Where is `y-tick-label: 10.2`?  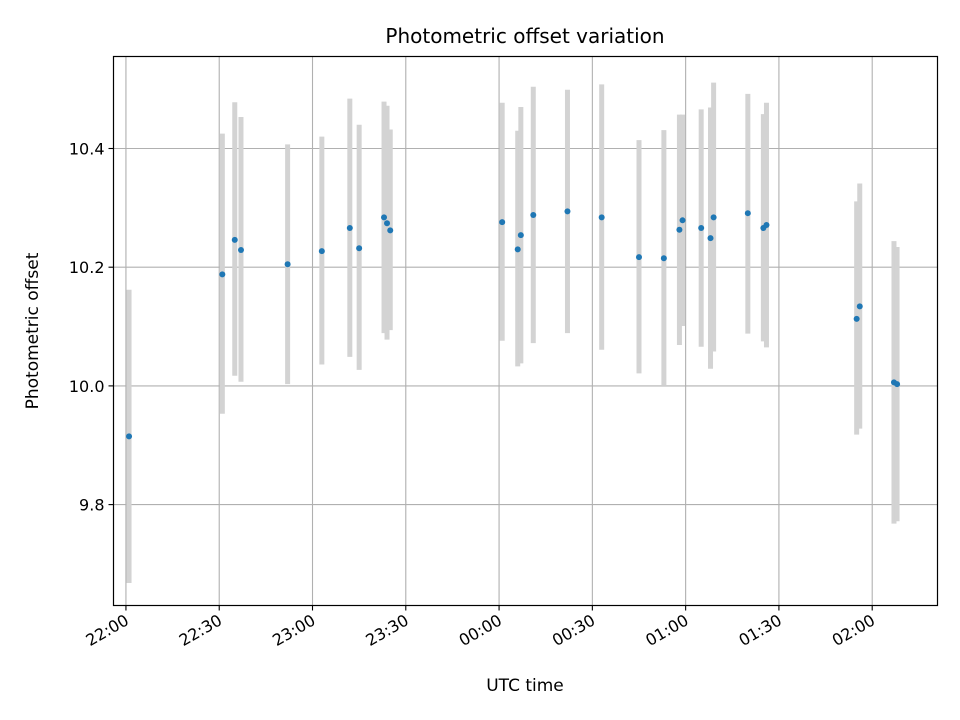 y-tick-label: 10.2 is located at coordinates (87, 267).